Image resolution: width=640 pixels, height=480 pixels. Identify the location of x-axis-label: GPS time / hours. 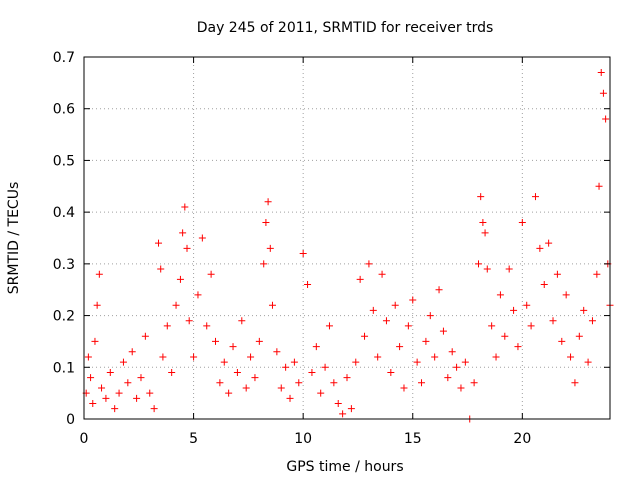
(344, 467).